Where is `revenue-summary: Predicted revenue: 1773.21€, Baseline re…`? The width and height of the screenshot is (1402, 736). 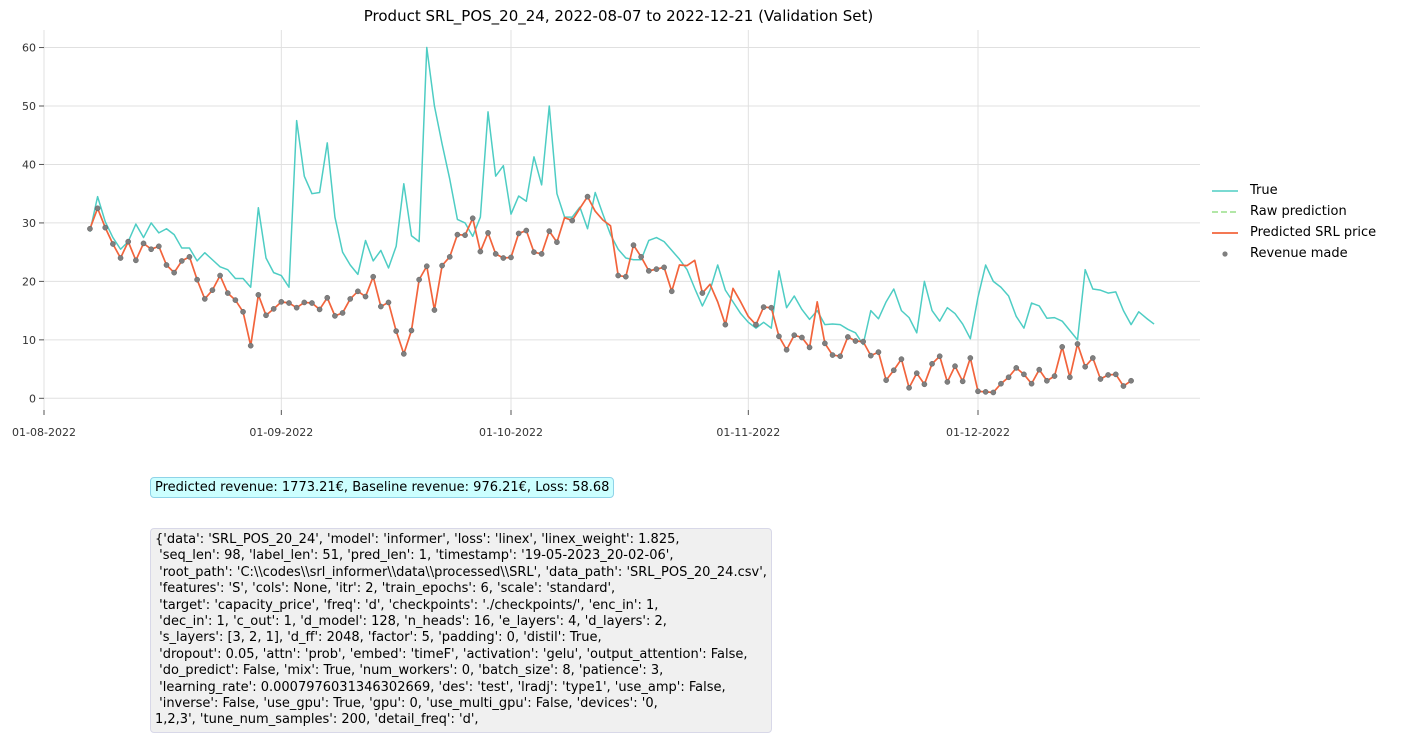
revenue-summary: Predicted revenue: 1773.21€, Baseline re… is located at coordinates (382, 487).